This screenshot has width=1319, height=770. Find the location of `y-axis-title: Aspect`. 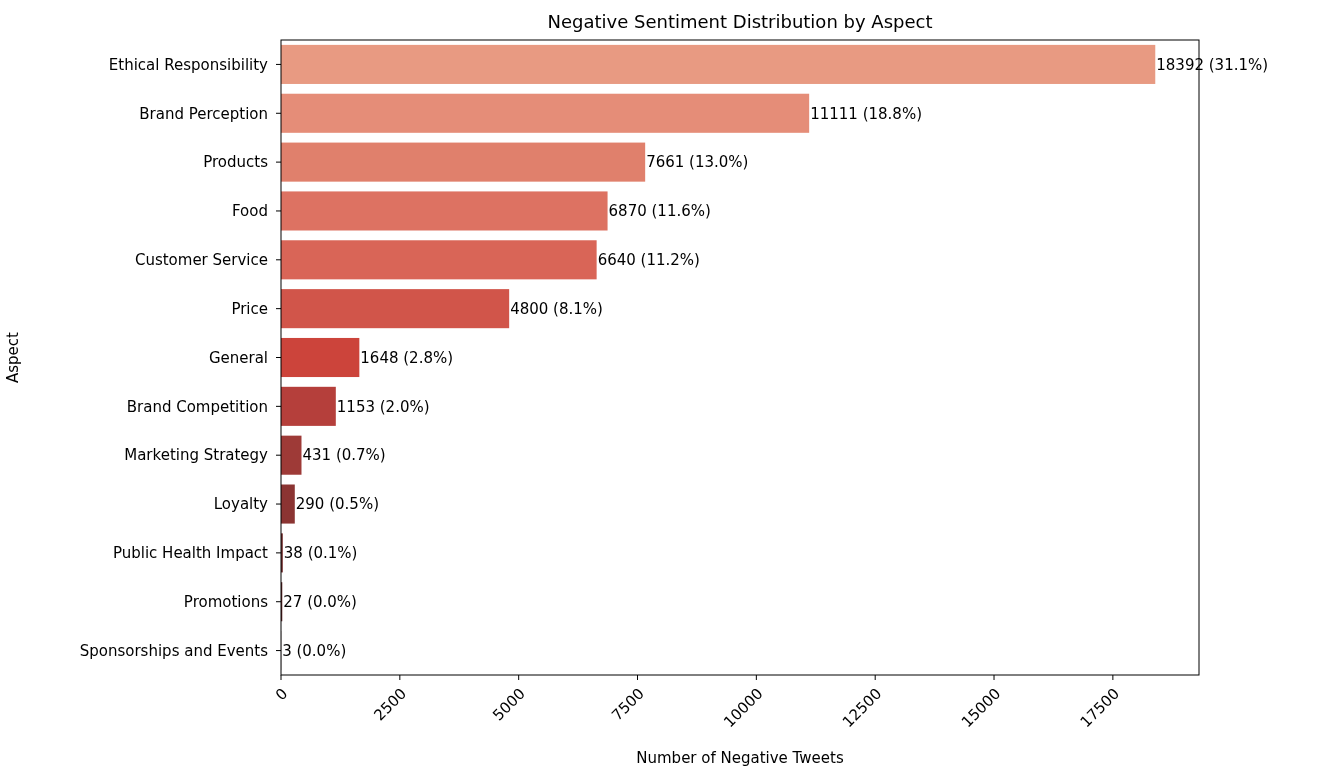

y-axis-title: Aspect is located at coordinates (13, 357).